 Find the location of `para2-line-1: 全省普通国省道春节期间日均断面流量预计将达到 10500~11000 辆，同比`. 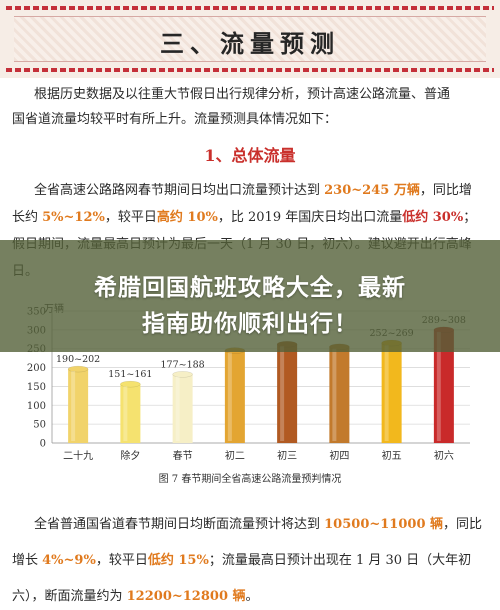

para2-line-1: 全省普通国省道春节期间日均断面流量预计将达到 10500~11000 辆，同比 is located at coordinates (251, 524).